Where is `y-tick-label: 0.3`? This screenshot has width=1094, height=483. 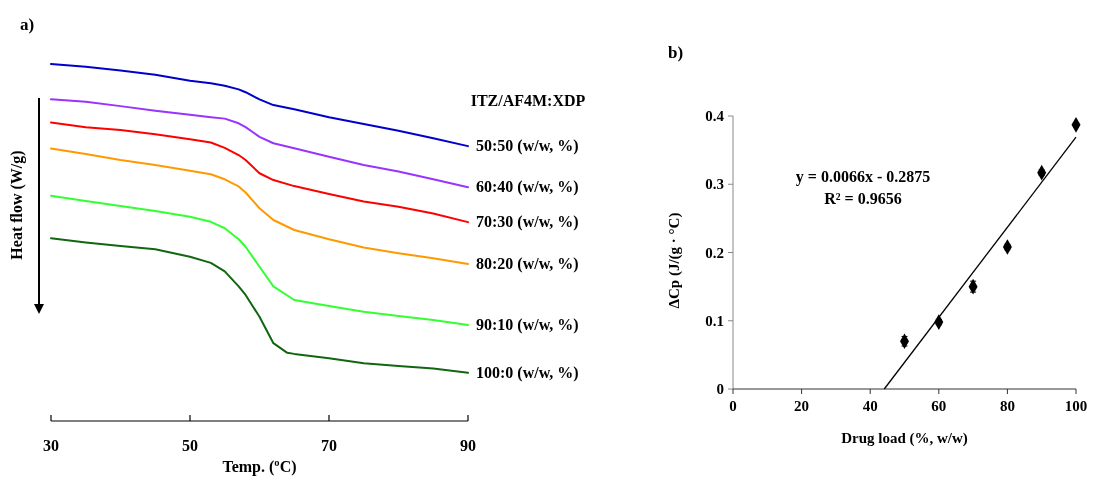
y-tick-label: 0.3 is located at coordinates (714, 184).